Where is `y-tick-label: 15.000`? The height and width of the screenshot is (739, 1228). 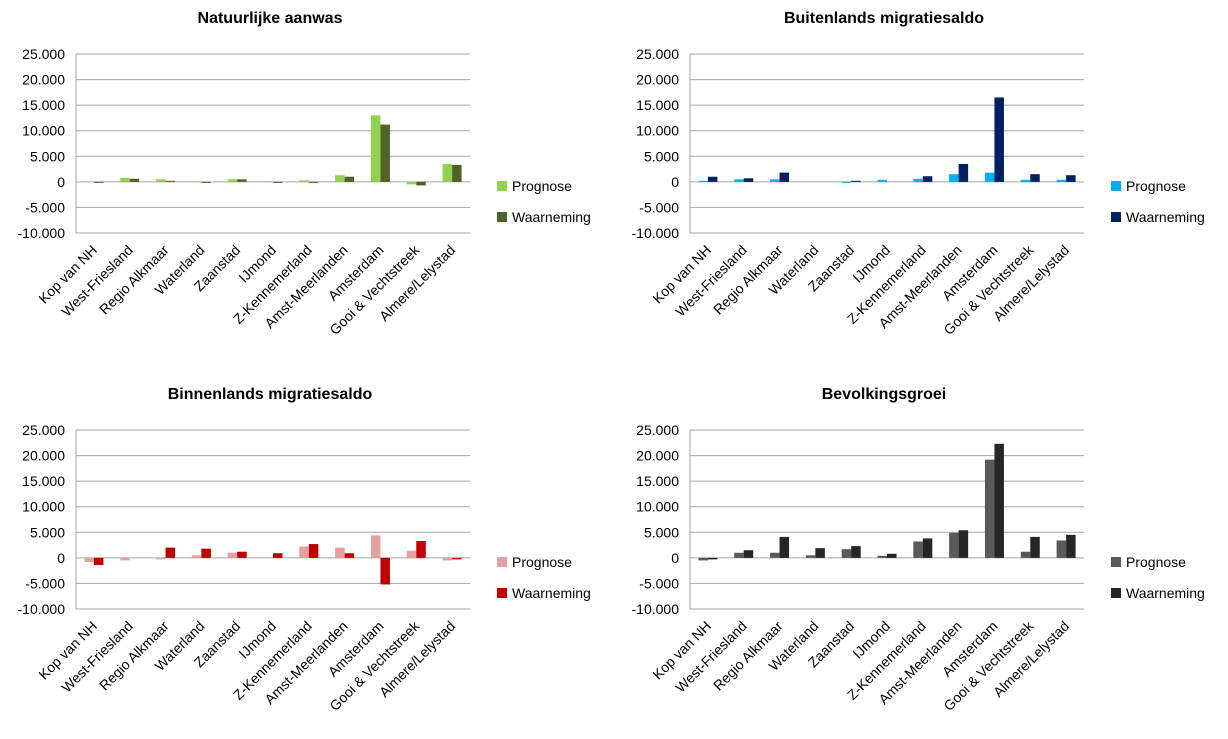 y-tick-label: 15.000 is located at coordinates (43, 105).